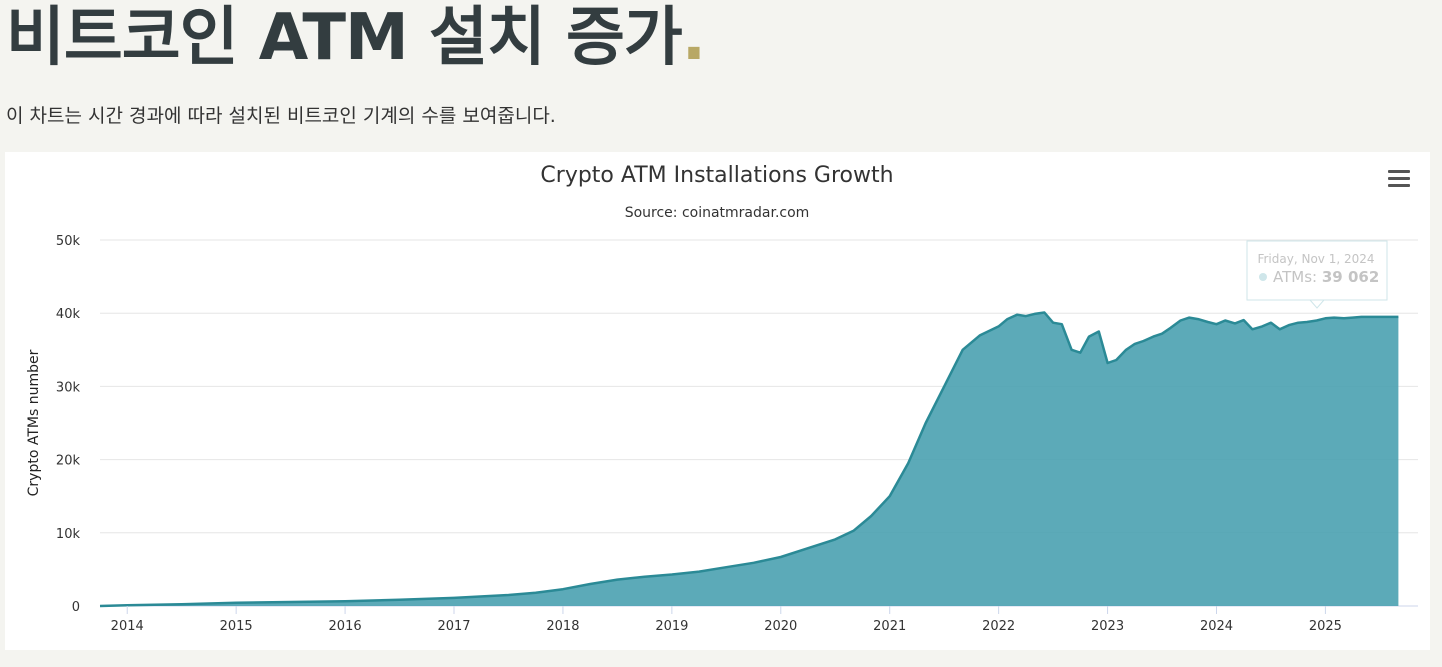 The height and width of the screenshot is (667, 1442). What do you see at coordinates (1325, 626) in the screenshot?
I see `x-tick-label: 2025` at bounding box center [1325, 626].